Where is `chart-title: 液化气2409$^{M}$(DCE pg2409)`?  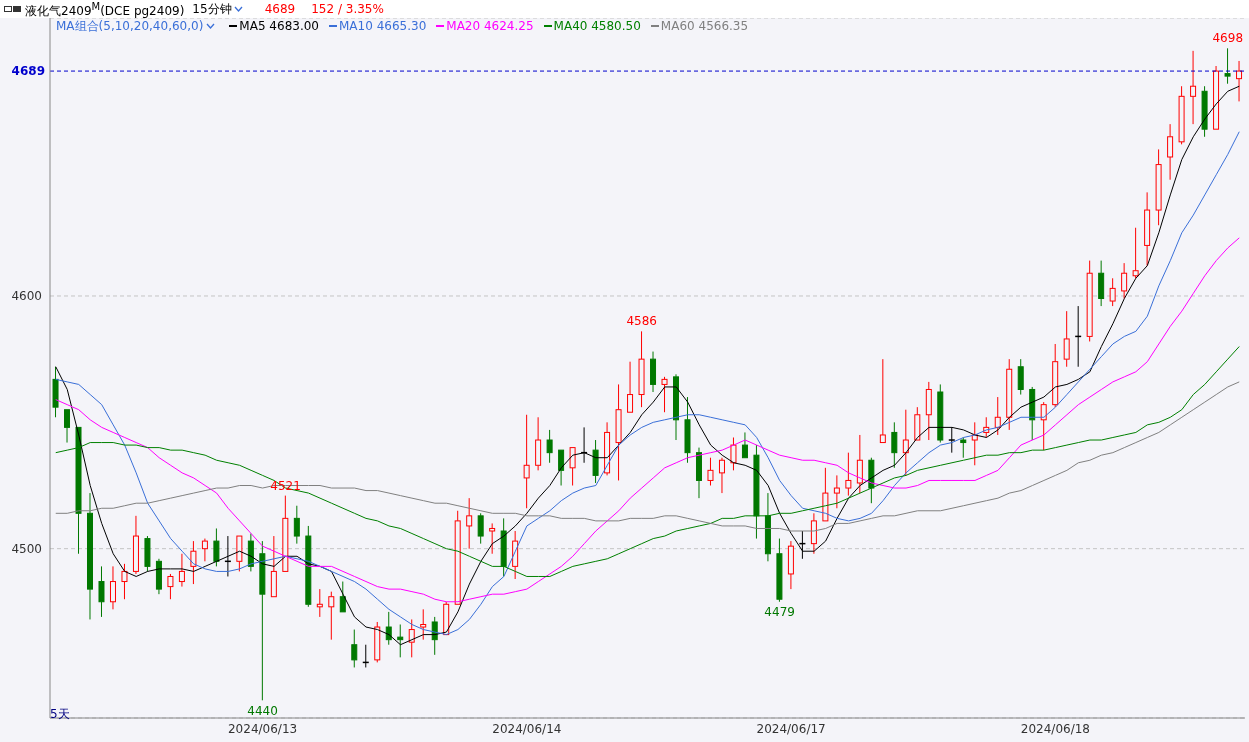 chart-title: 液化气2409$^{M}$(DCE pg2409) is located at coordinates (105, 10).